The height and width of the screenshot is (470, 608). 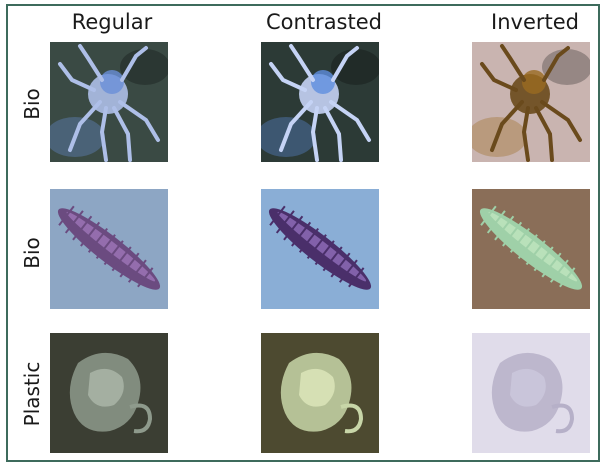 What do you see at coordinates (109, 393) in the screenshot?
I see `plastic-regular-image` at bounding box center [109, 393].